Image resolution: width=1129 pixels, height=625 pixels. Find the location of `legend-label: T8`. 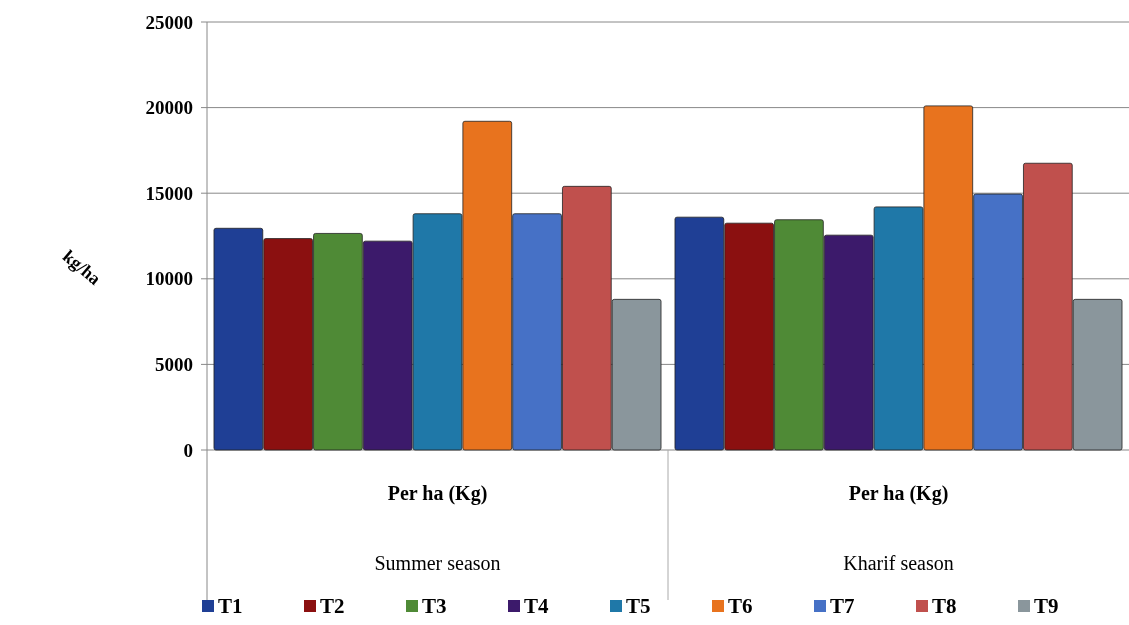

legend-label: T8 is located at coordinates (944, 606).